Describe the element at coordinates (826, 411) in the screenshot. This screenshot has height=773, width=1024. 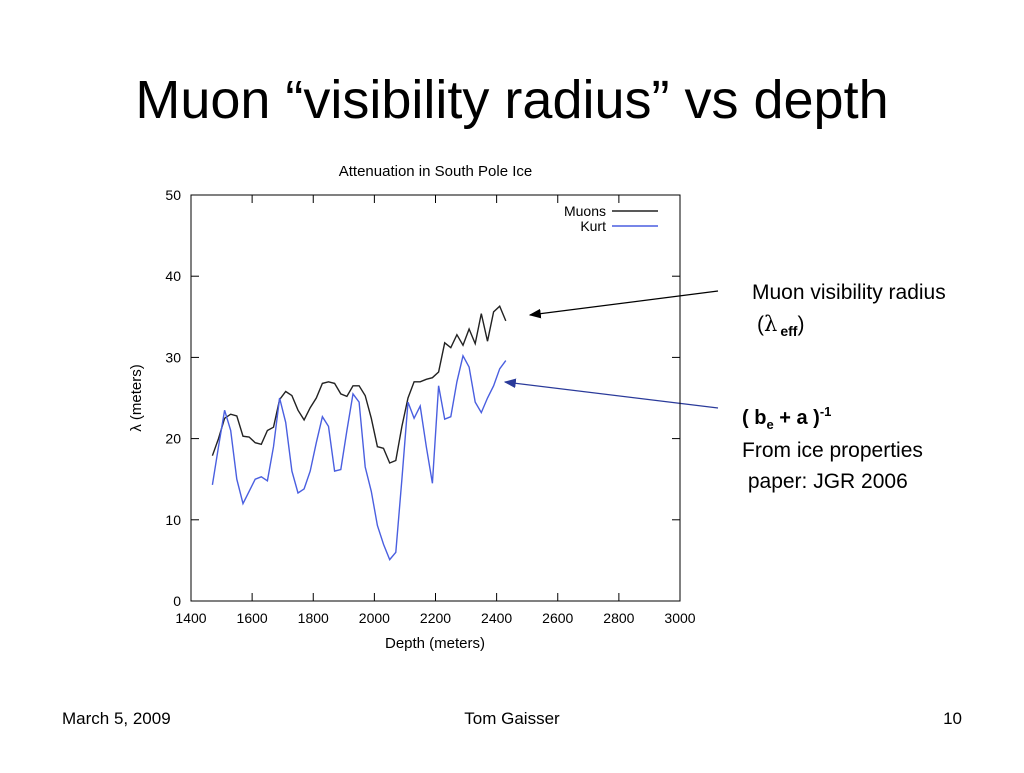
I see `annotation-part: -1` at that location.